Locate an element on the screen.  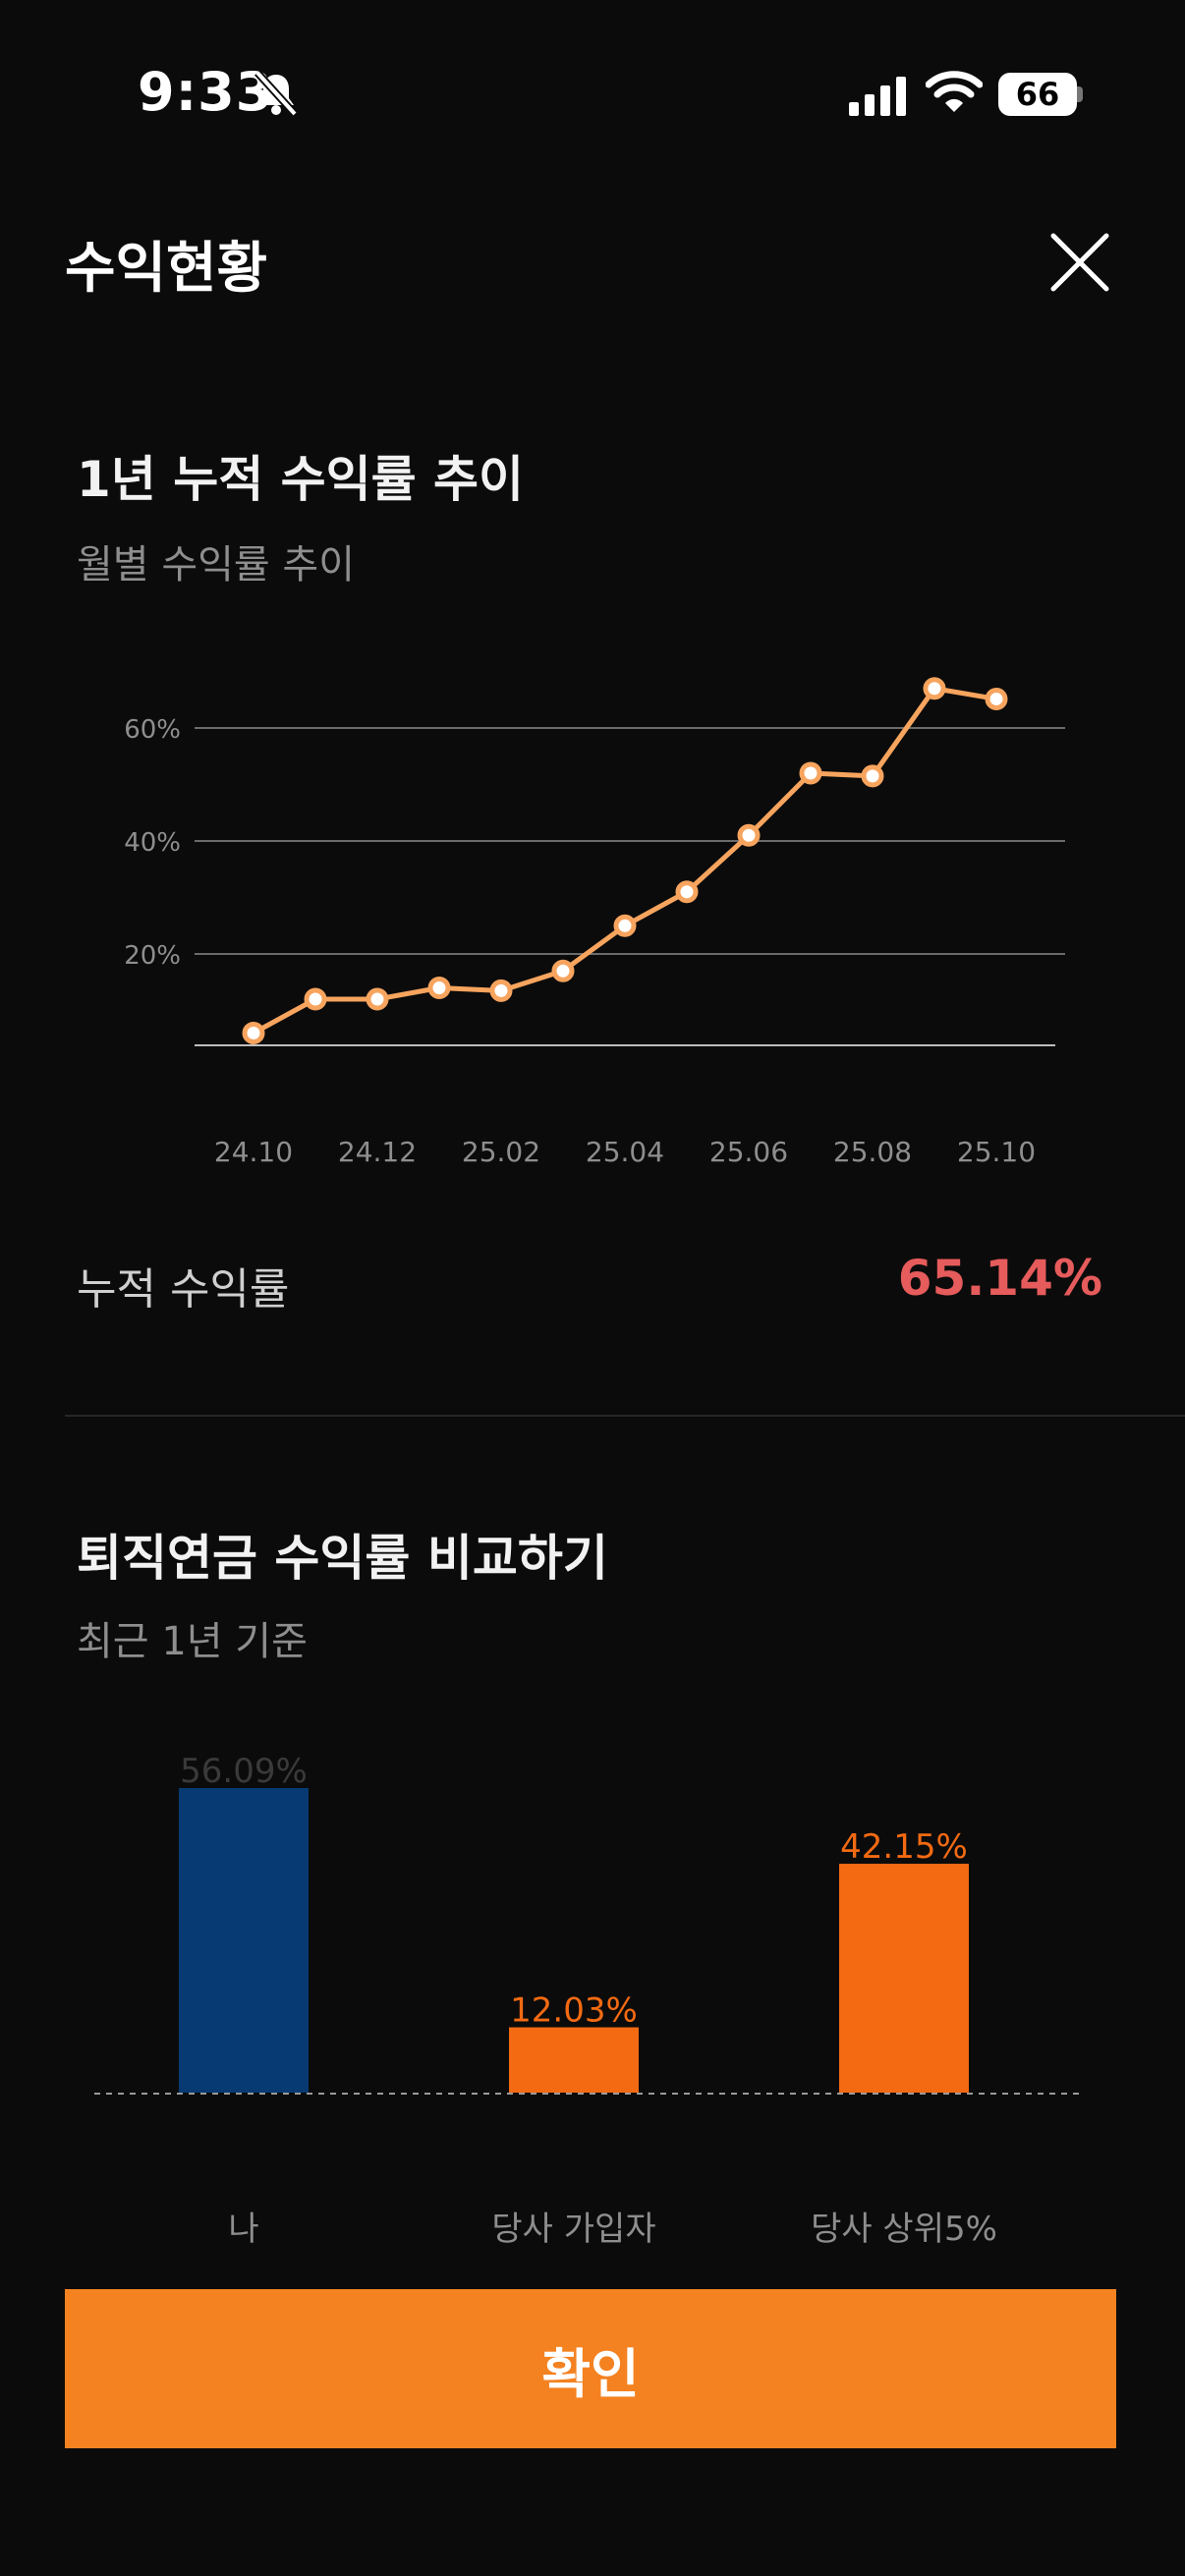
cumulative-return-label: 누적 수익률 is located at coordinates (184, 1289).